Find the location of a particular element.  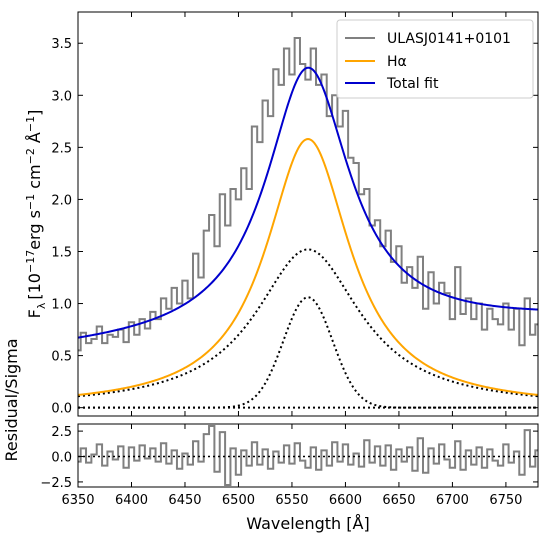

spectrum-y-tick-label: 2.5 is located at coordinates (61, 148).